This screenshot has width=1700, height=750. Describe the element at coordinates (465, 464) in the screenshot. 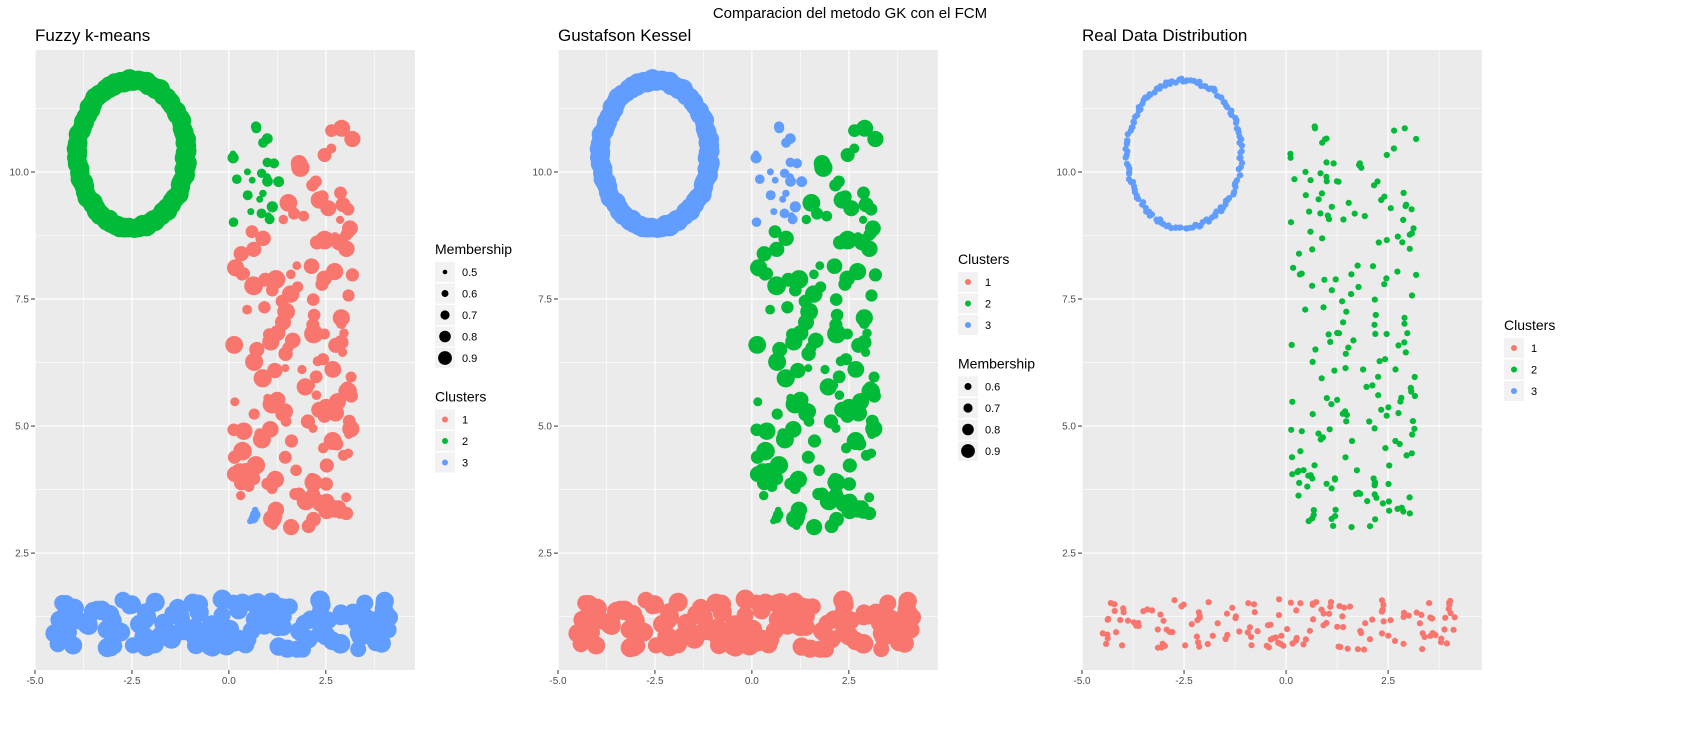

I see `legend-label: 3` at that location.